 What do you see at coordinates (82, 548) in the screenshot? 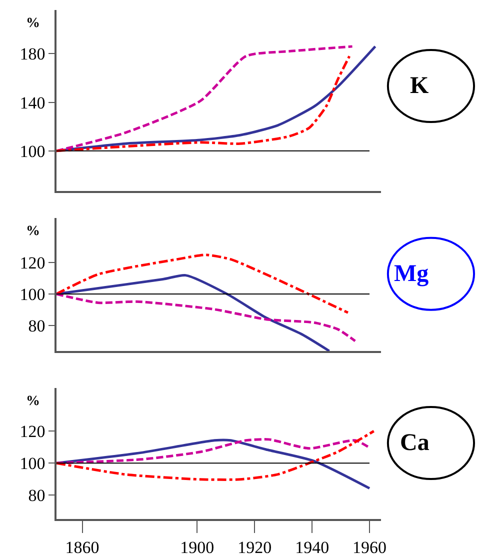
I see `x-tick-label: 1860` at bounding box center [82, 548].